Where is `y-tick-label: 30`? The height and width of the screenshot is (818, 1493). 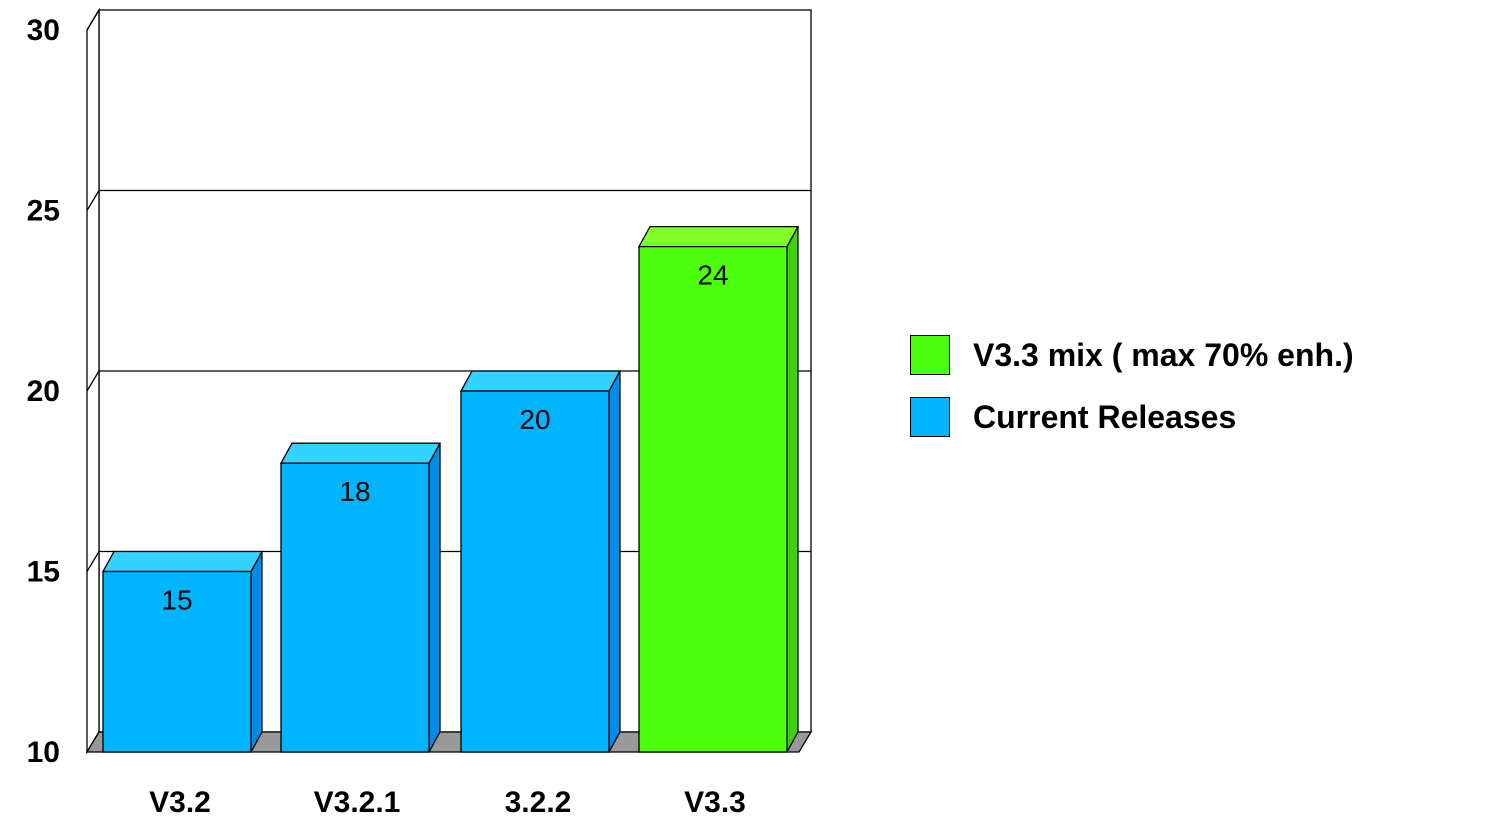 y-tick-label: 30 is located at coordinates (43, 30).